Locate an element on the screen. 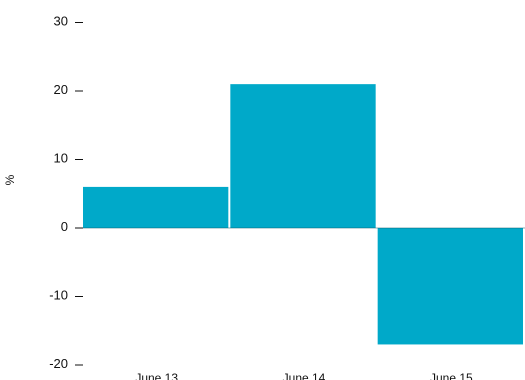 Image resolution: width=525 pixels, height=380 pixels. y-axis-label: % is located at coordinates (10, 179).